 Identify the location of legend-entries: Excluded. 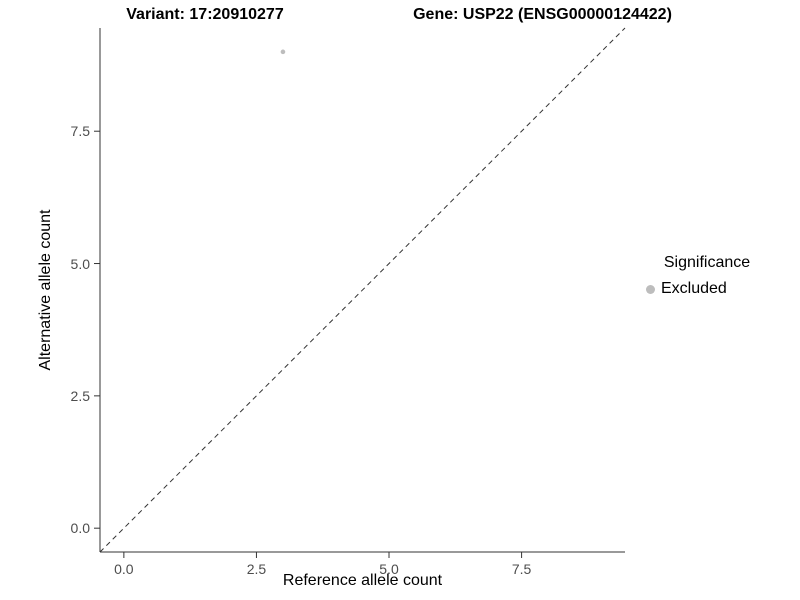
(707, 289).